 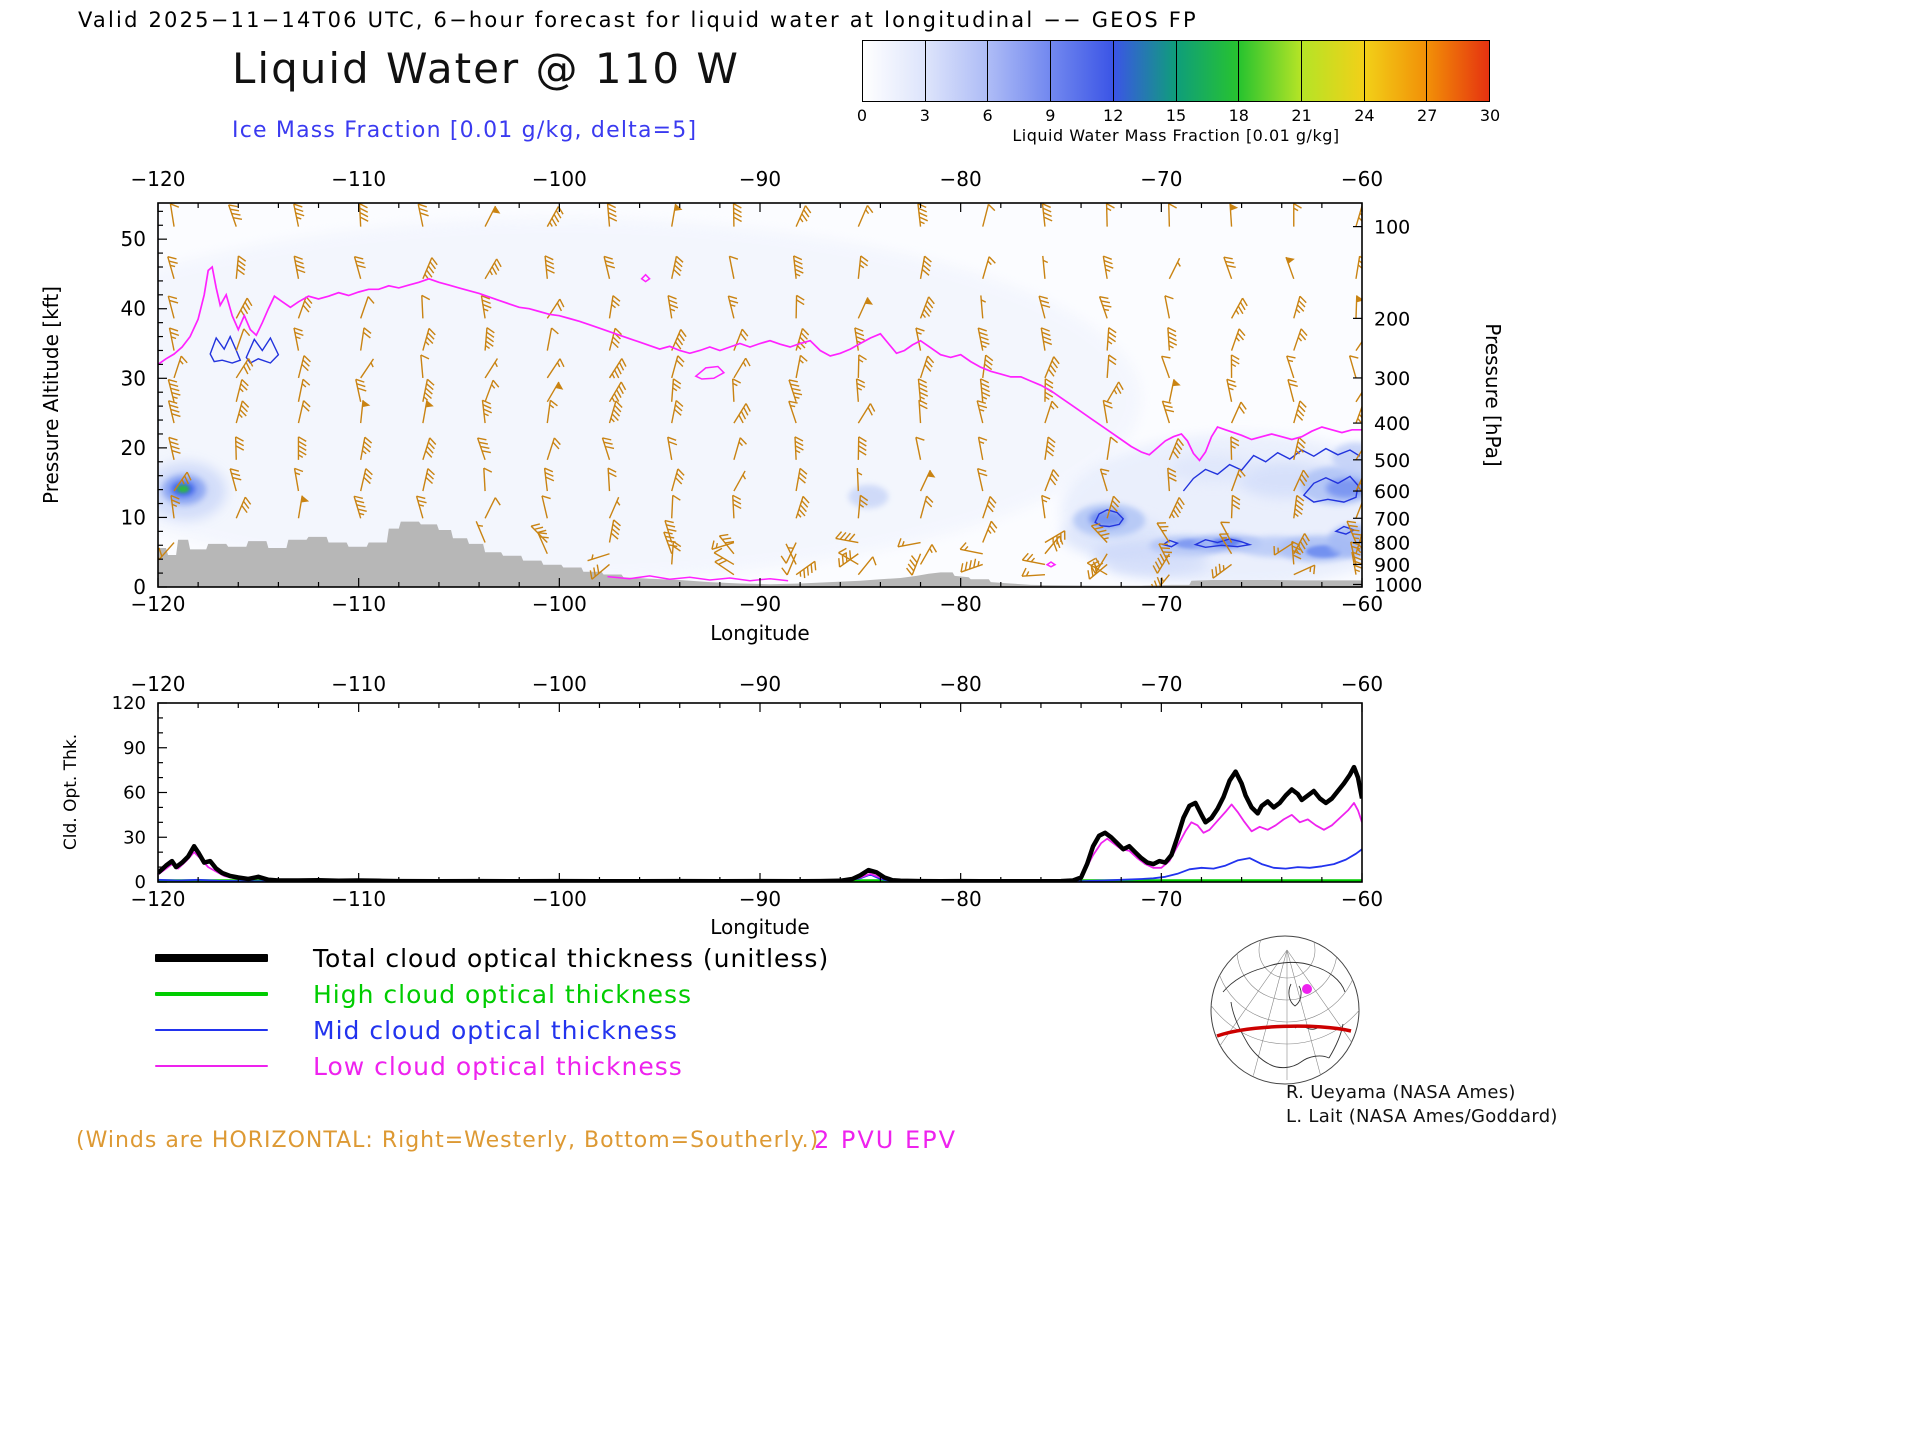 What do you see at coordinates (211, 1066) in the screenshot?
I see `legend-swatch-low` at bounding box center [211, 1066].